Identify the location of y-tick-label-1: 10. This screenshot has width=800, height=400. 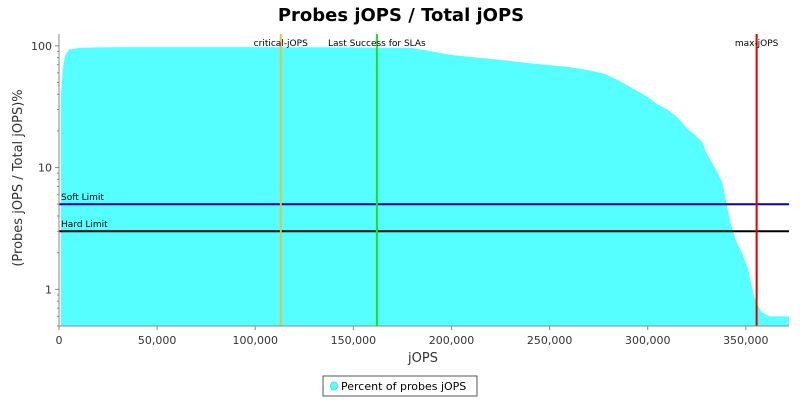
(45, 168).